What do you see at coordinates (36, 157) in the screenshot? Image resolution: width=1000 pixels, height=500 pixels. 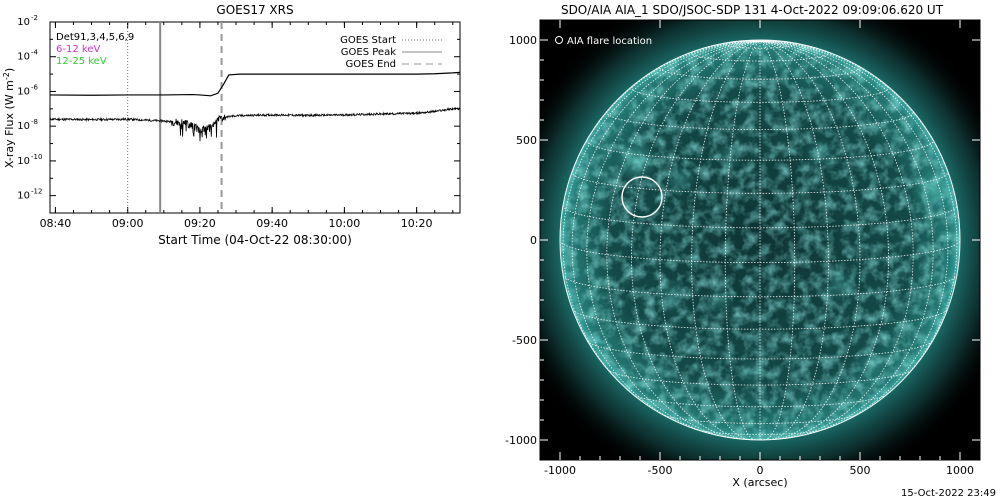 I see `y-tick-exponent: -10` at bounding box center [36, 157].